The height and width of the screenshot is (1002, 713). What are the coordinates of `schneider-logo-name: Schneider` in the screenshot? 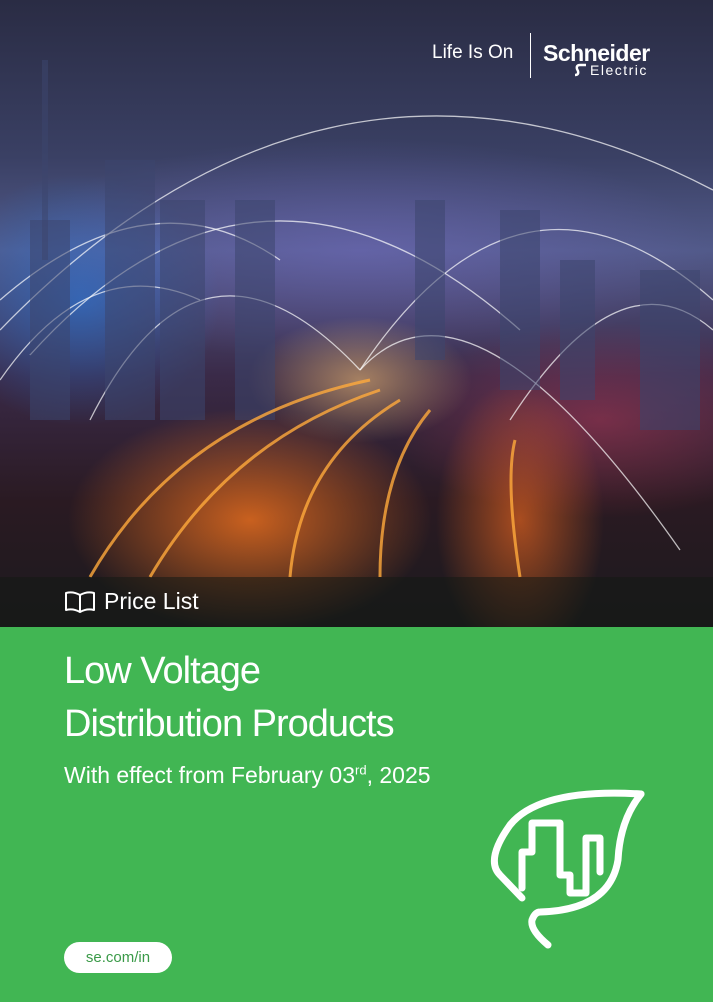 It's located at (596, 53).